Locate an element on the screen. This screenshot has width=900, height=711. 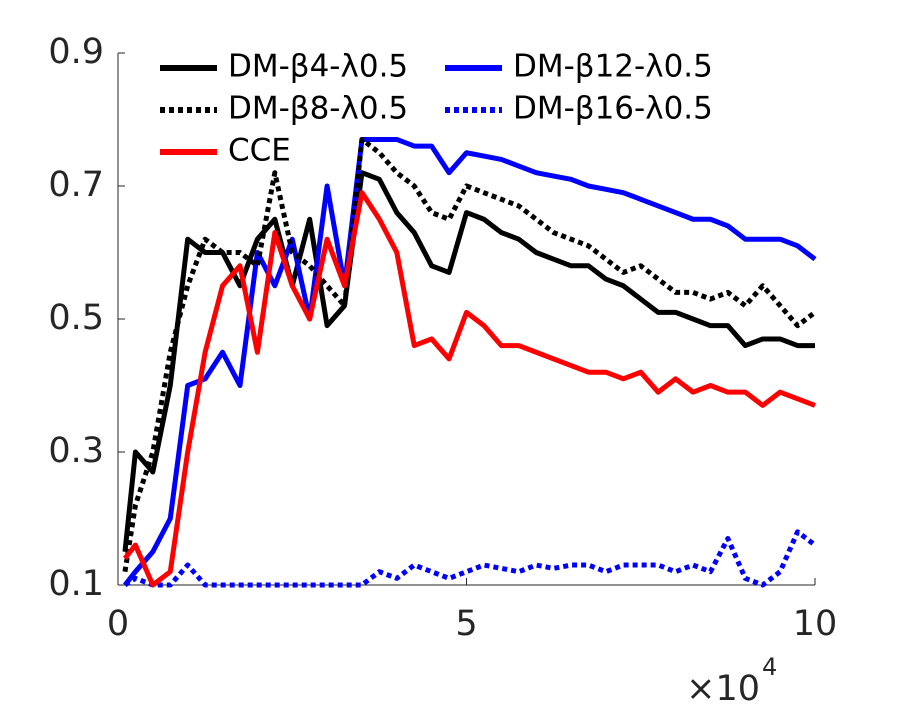
legend-label: DM-β16-λ0.5 is located at coordinates (613, 109).